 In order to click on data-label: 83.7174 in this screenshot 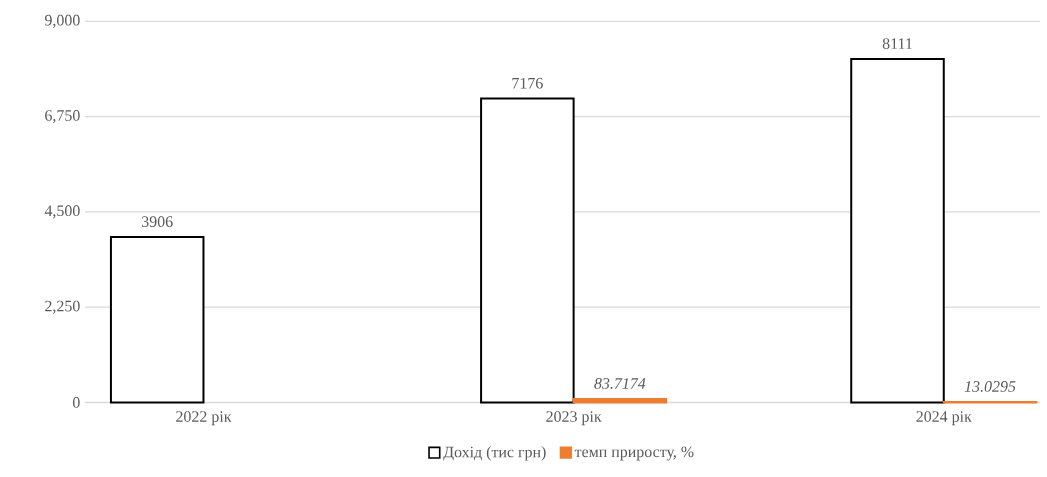, I will do `click(620, 383)`.